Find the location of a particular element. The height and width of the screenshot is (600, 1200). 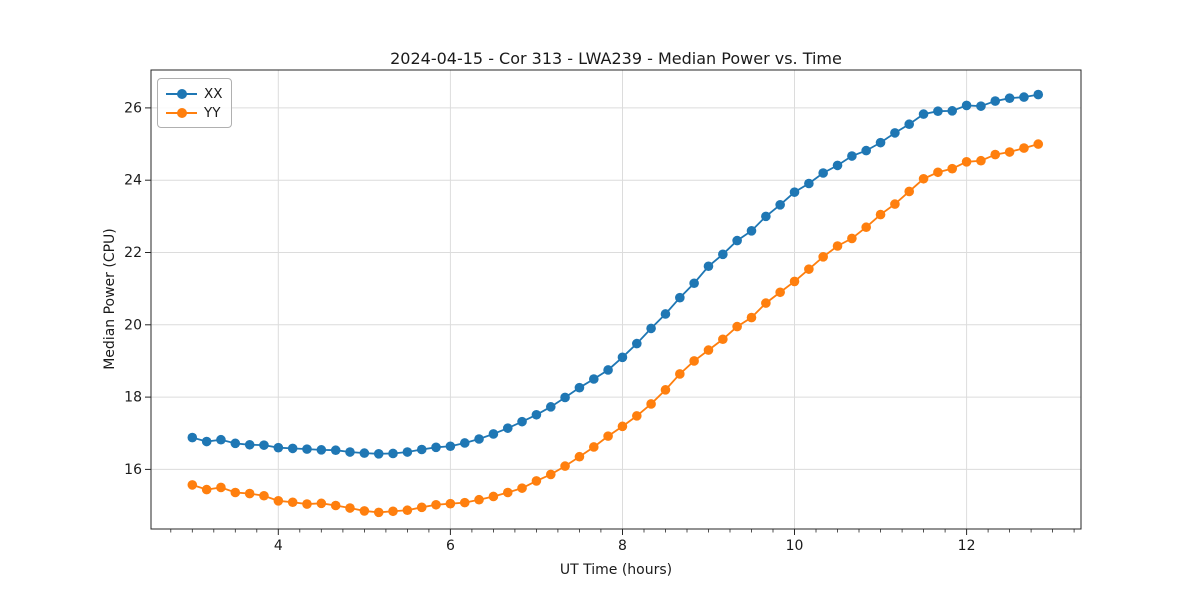

x-tick-label: 10 is located at coordinates (795, 546).